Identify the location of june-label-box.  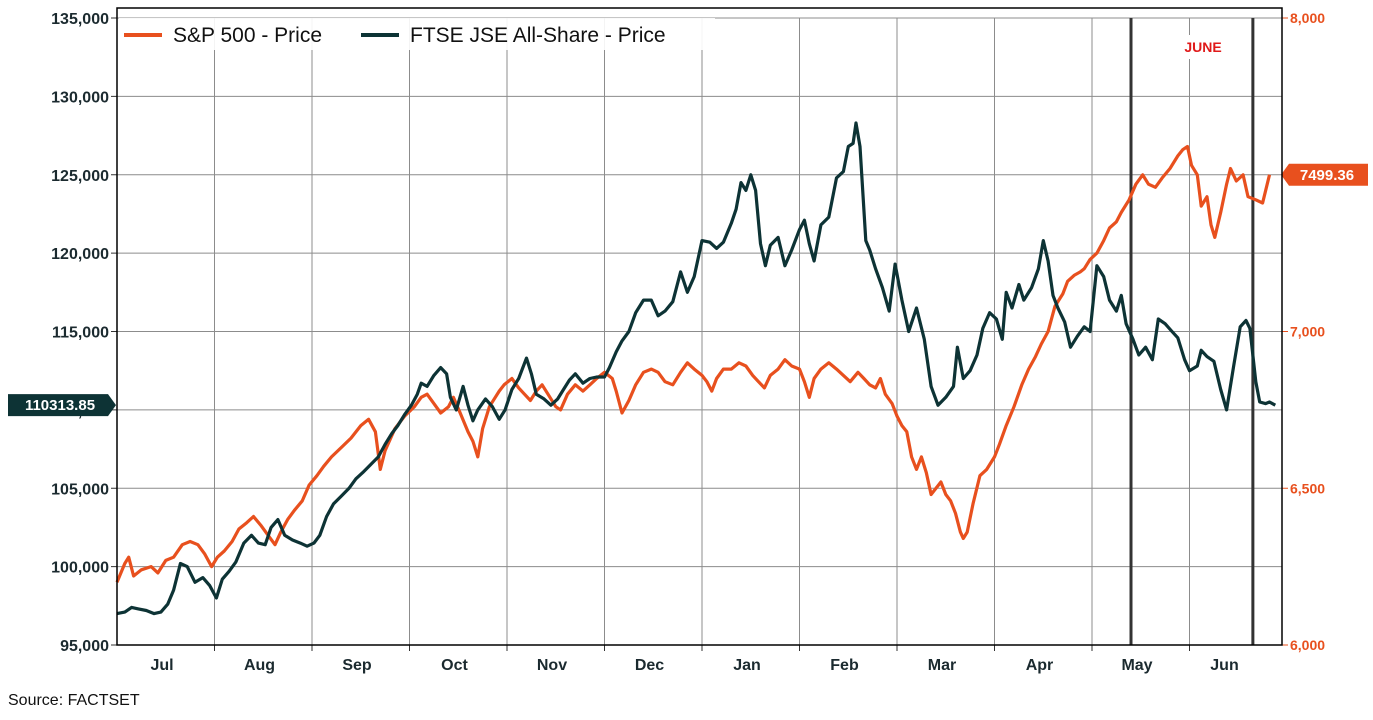
(1203, 47).